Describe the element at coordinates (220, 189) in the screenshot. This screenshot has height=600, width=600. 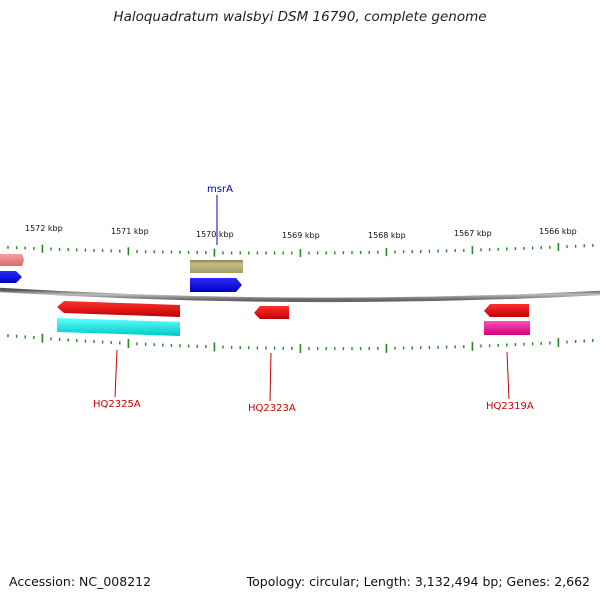
I see `gene-label-msrA: msrA` at that location.